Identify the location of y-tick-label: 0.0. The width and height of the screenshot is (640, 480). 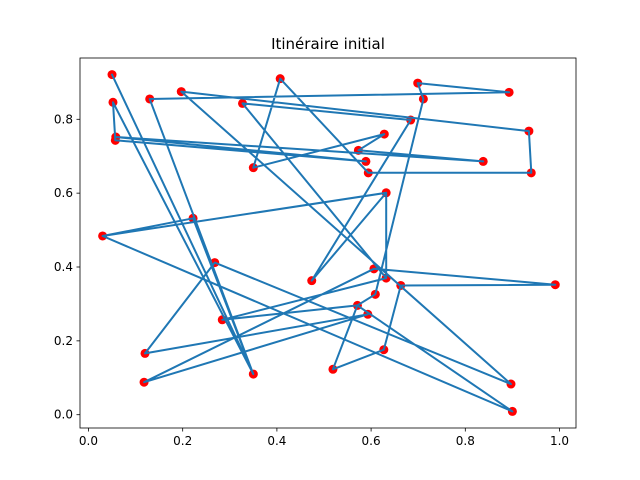
(63, 415).